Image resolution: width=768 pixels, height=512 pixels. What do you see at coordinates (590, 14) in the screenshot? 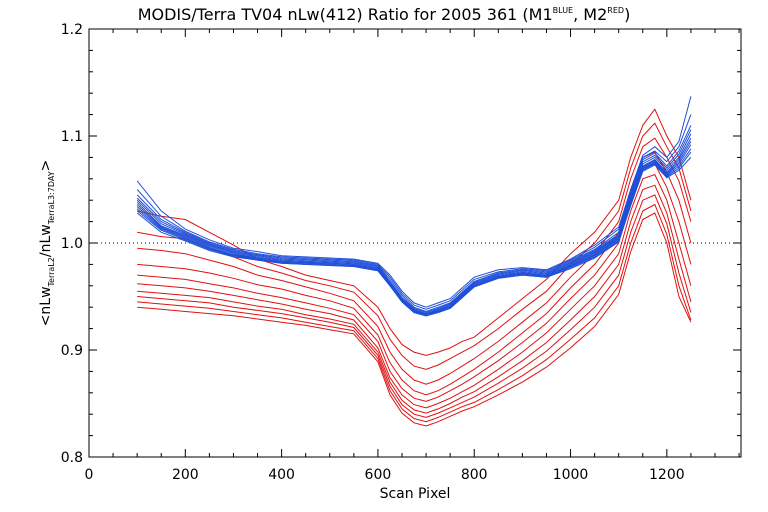
I see `title-mid: , M2` at bounding box center [590, 14].